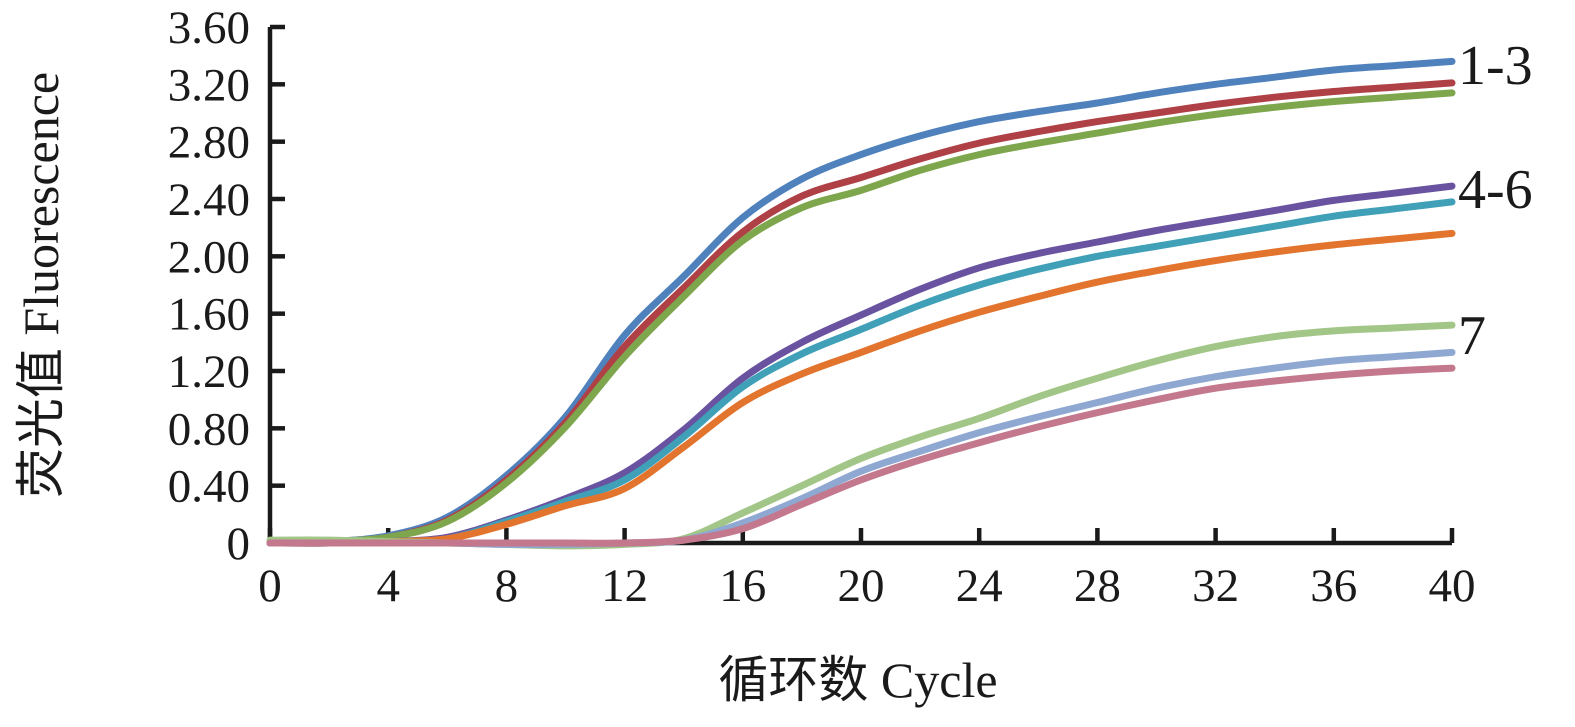 This screenshot has height=727, width=1575. What do you see at coordinates (857, 680) in the screenshot?
I see `x-axis-title: 循环数 Cycle` at bounding box center [857, 680].